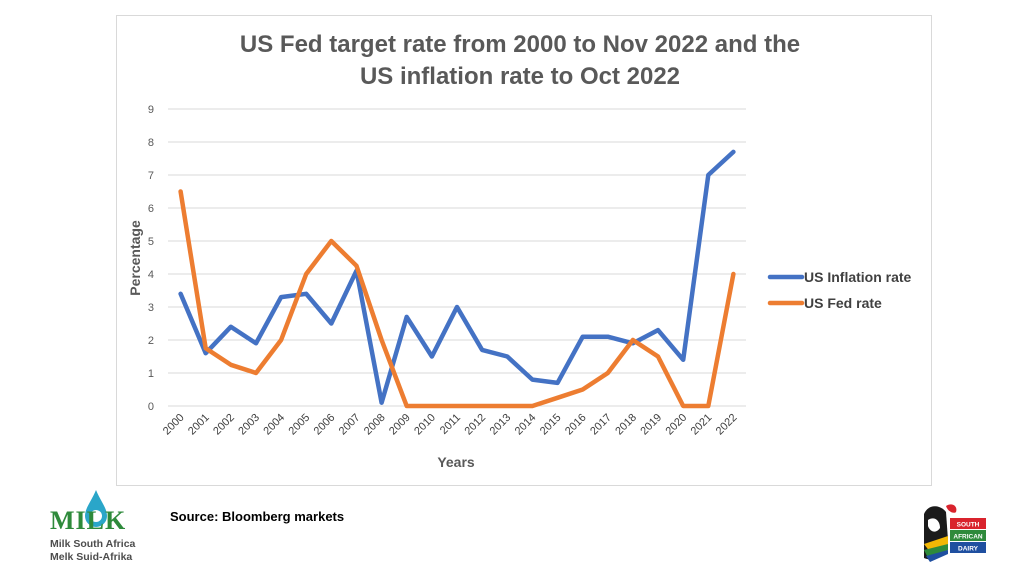 The height and width of the screenshot is (576, 1024). I want to click on source-note: Source: Bloomberg markets, so click(257, 516).